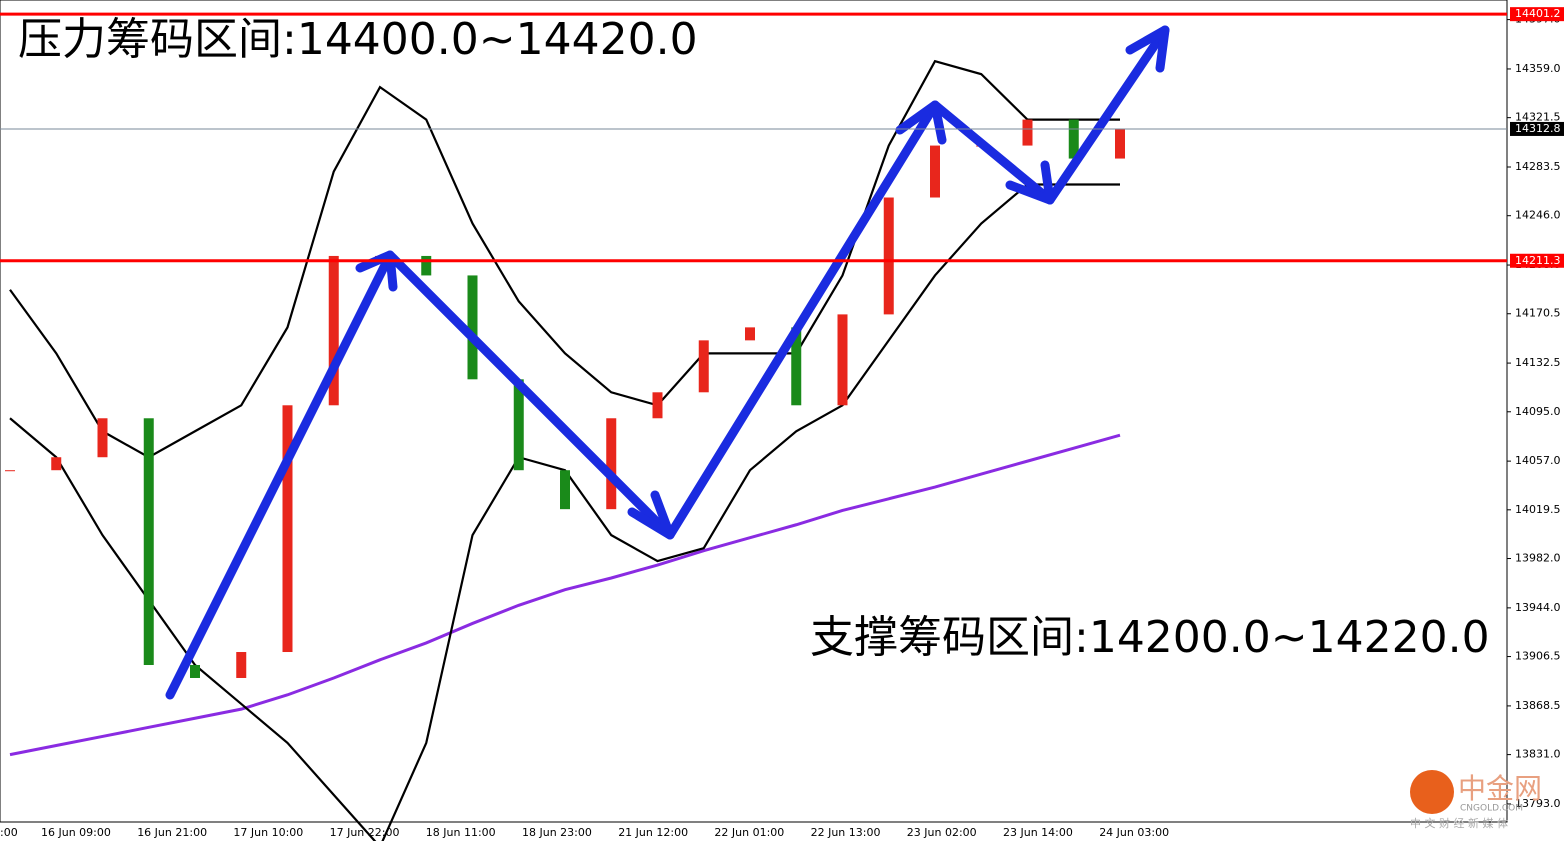 The image size is (1565, 841). I want to click on price-level-label: 14211.3, so click(1538, 260).